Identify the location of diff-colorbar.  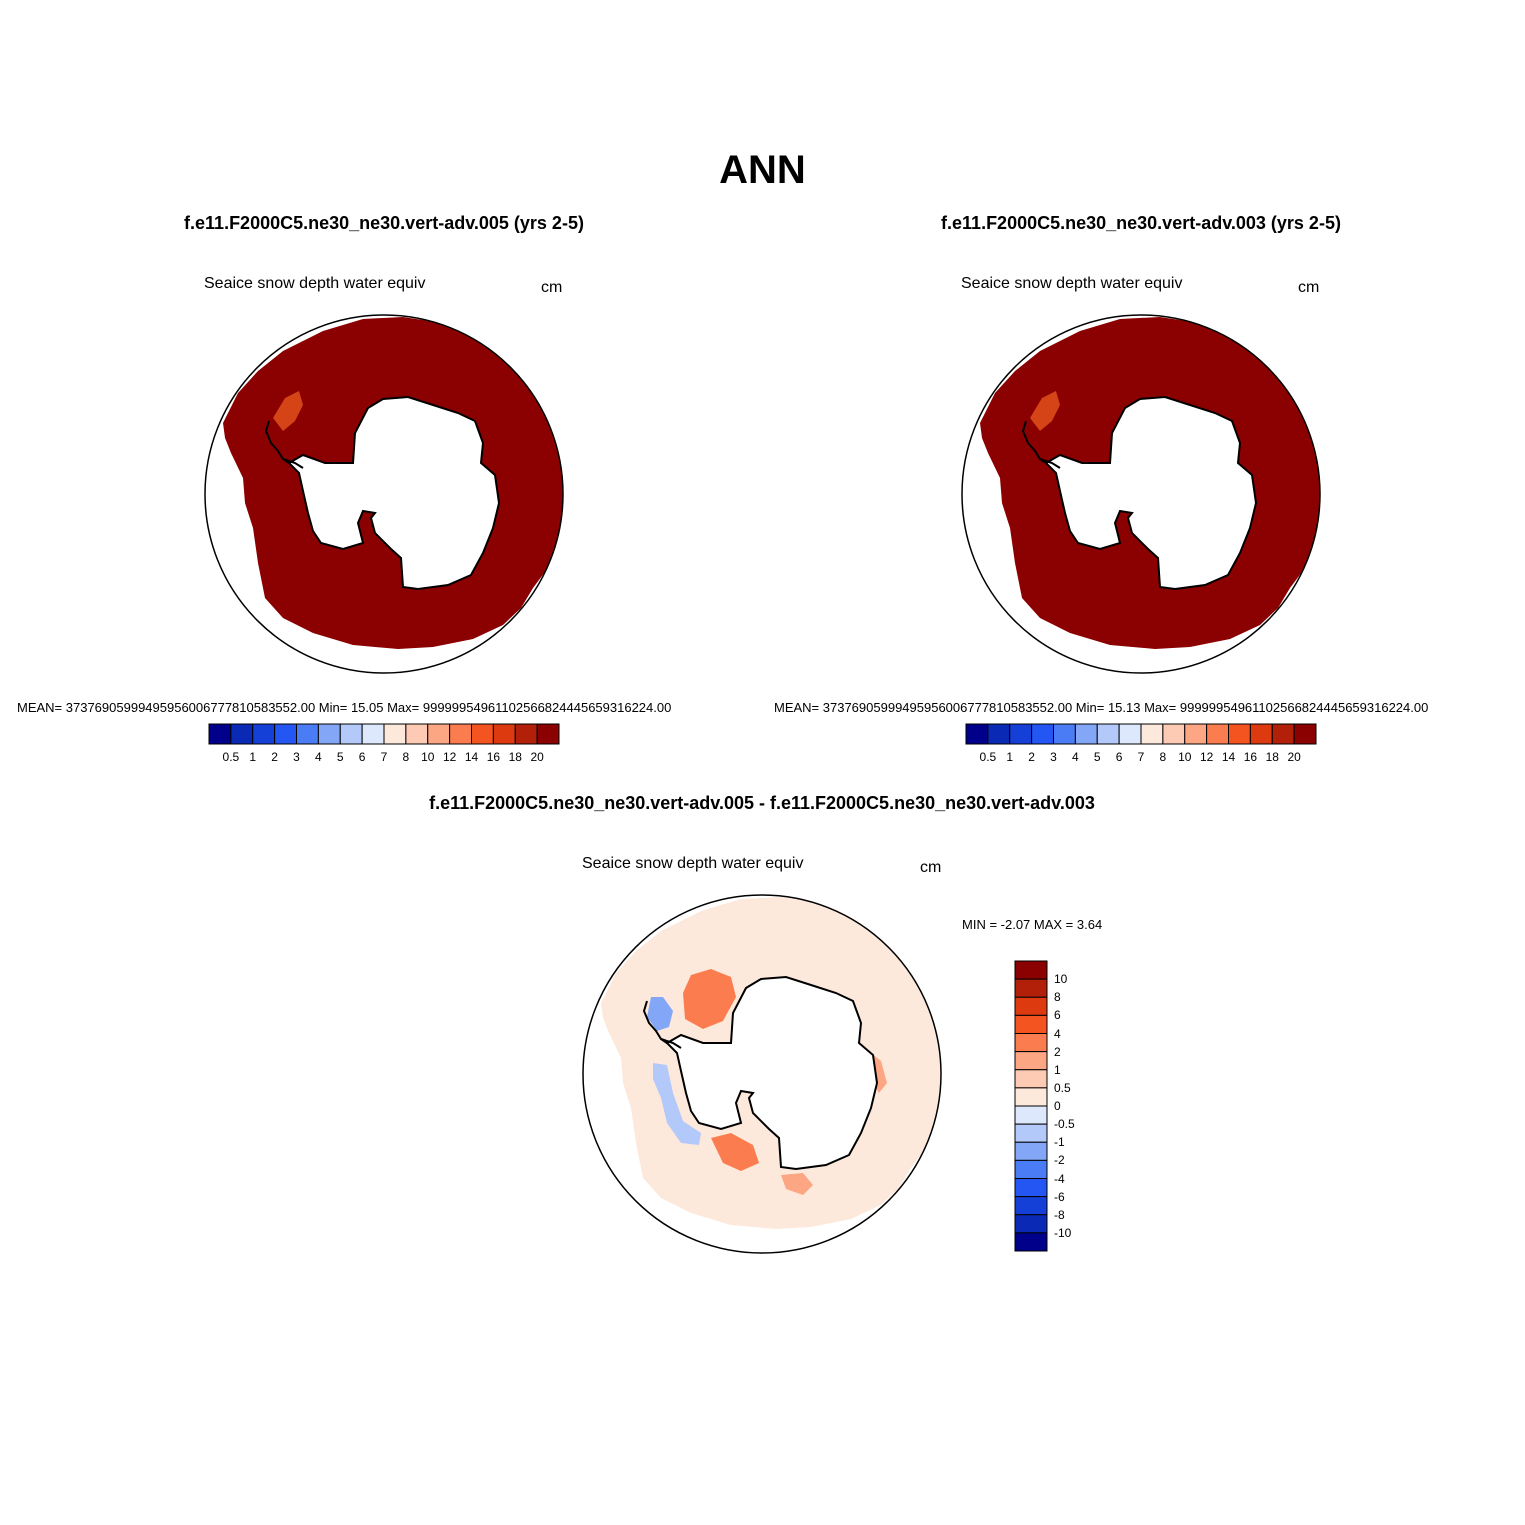
(1031, 1106).